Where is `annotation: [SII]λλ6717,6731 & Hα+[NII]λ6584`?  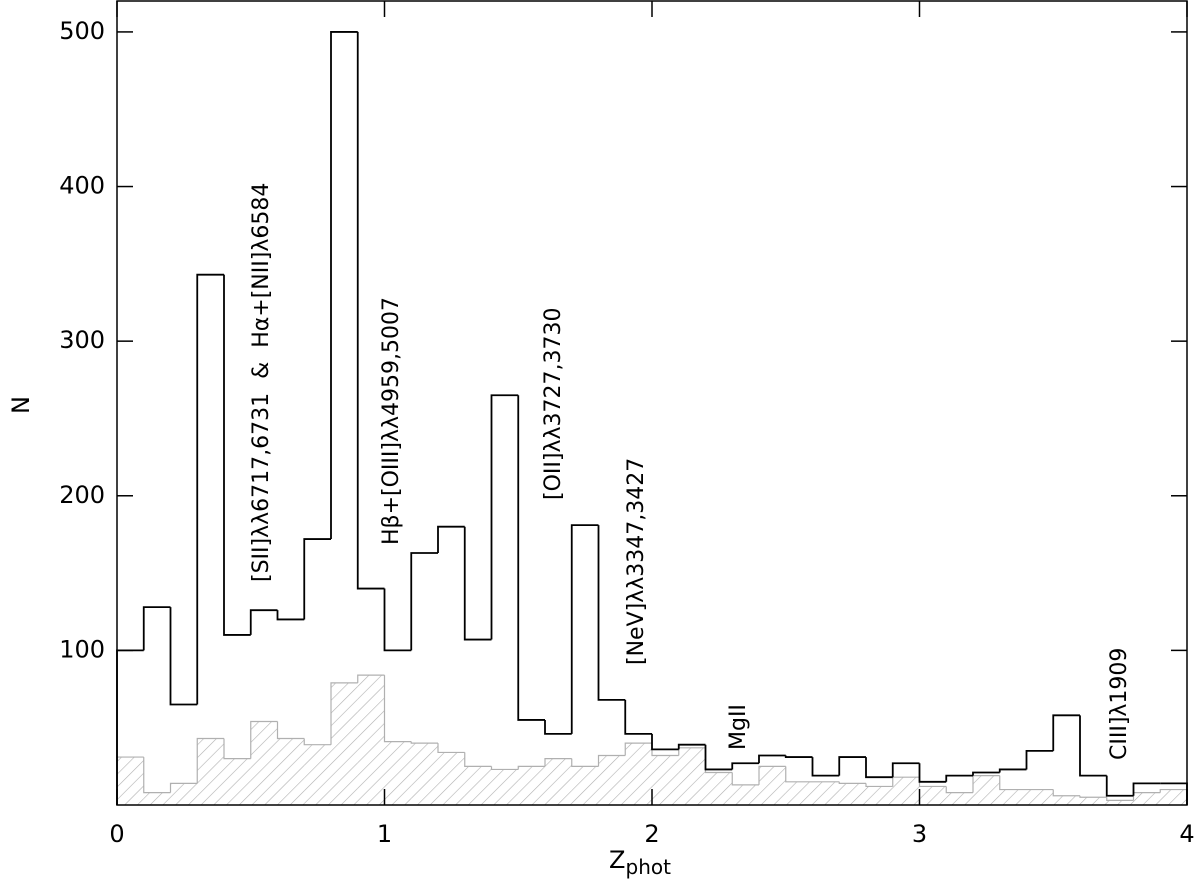
annotation: [SII]λλ6717,6731 & Hα+[NII]λ6584 is located at coordinates (261, 382).